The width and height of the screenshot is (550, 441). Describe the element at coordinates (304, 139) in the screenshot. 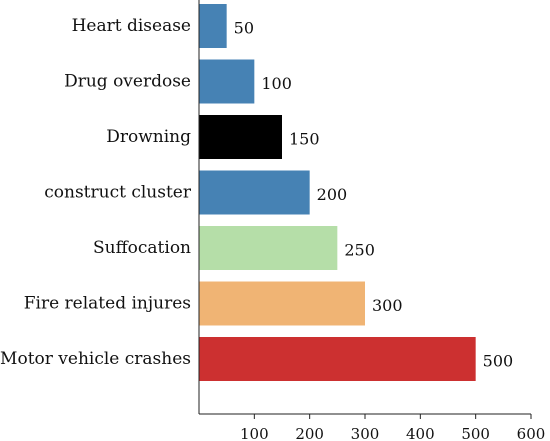

I see `value-label-drowning: 150` at that location.